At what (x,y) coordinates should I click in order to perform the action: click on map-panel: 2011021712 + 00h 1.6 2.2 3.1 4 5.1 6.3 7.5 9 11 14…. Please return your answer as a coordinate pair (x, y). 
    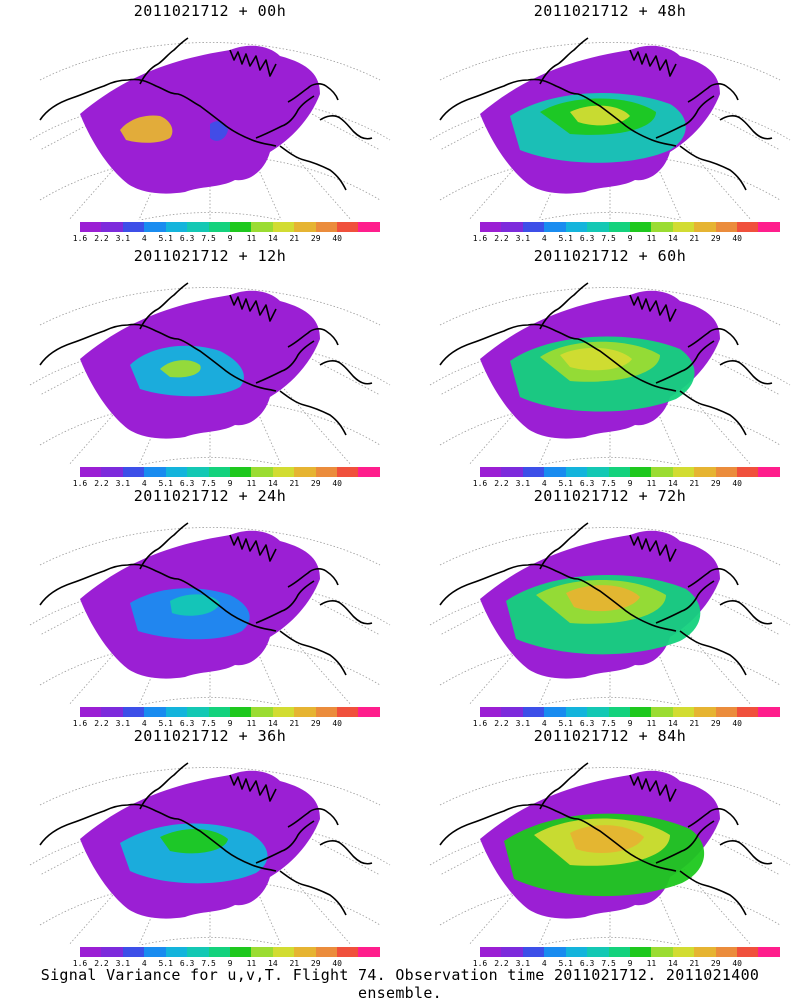
    Looking at the image, I should click on (210, 121).